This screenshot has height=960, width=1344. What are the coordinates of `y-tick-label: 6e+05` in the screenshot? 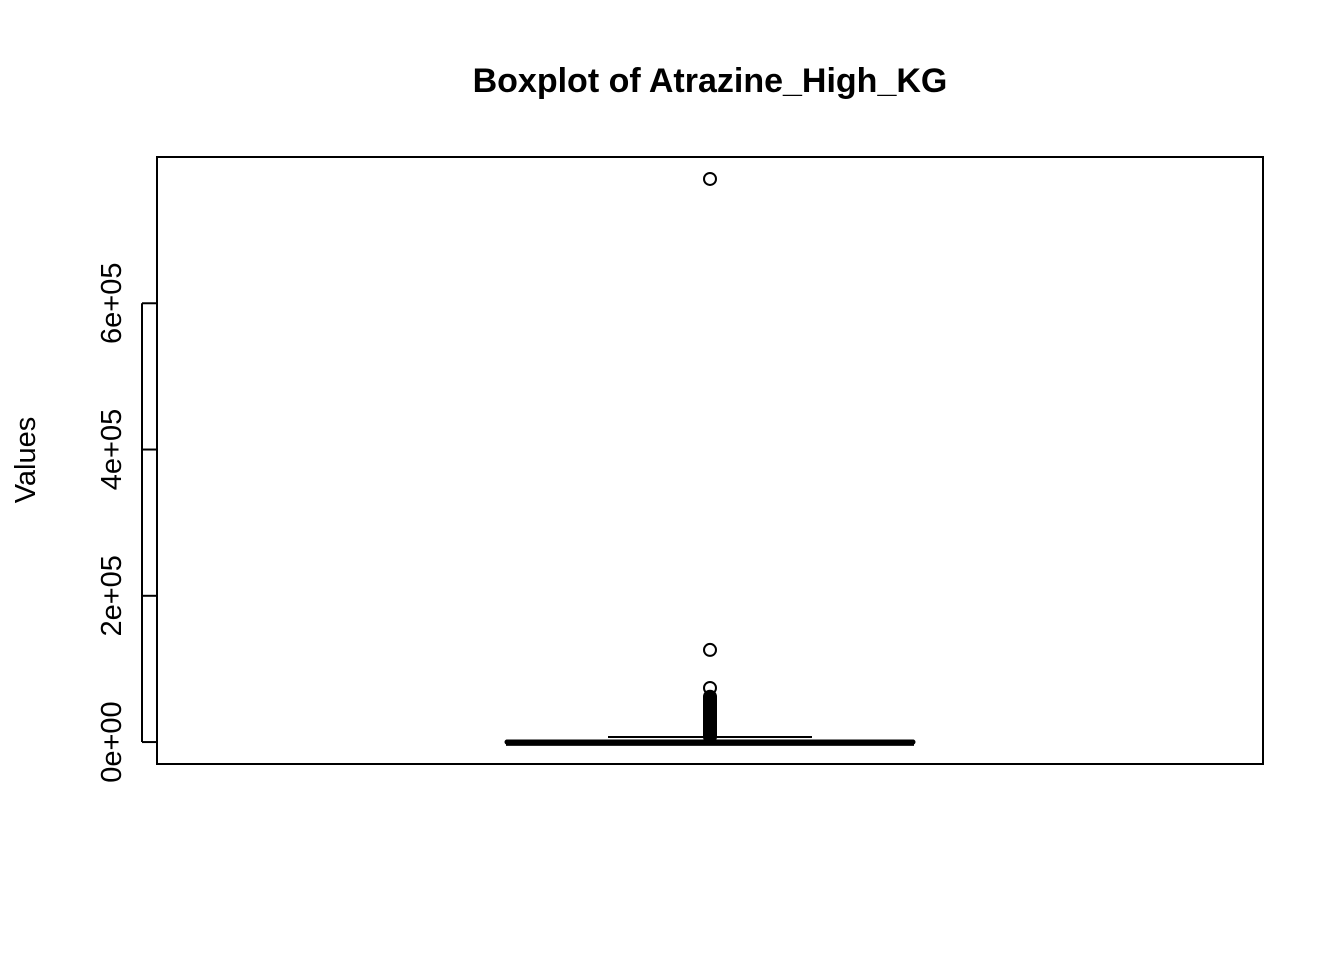 It's located at (112, 303).